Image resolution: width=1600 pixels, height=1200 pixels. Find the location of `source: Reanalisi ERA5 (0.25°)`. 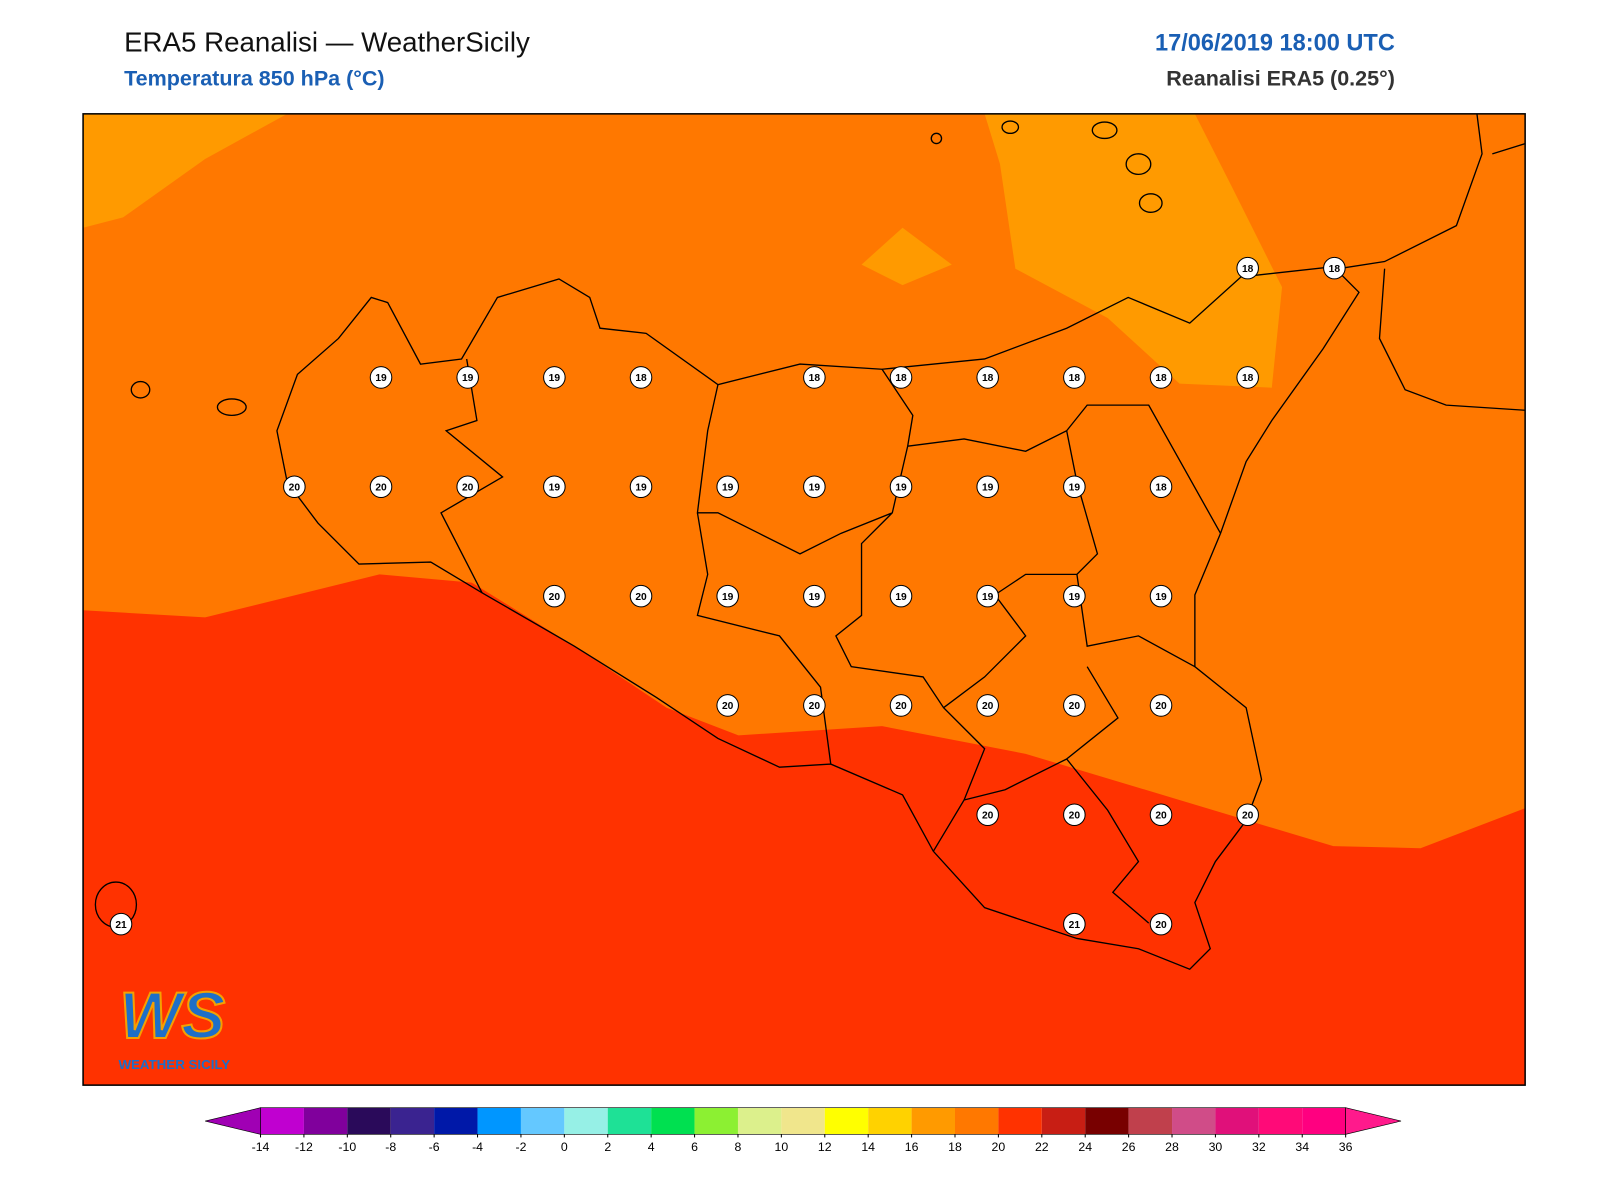

source: Reanalisi ERA5 (0.25°) is located at coordinates (1280, 79).